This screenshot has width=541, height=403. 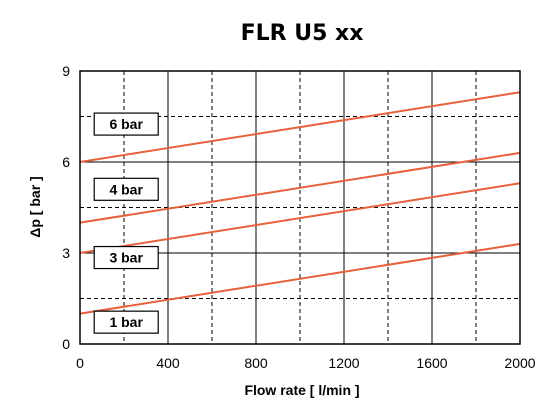 I want to click on y-axis-label: Δp [ bar ], so click(x=35, y=206).